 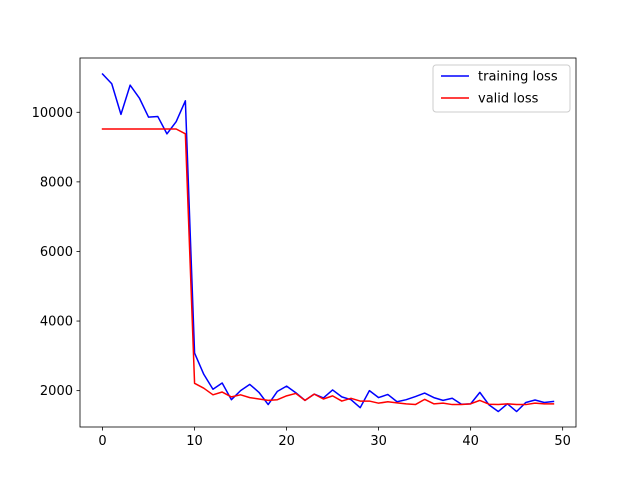 I want to click on y-tick-label: 6000, so click(x=56, y=252).